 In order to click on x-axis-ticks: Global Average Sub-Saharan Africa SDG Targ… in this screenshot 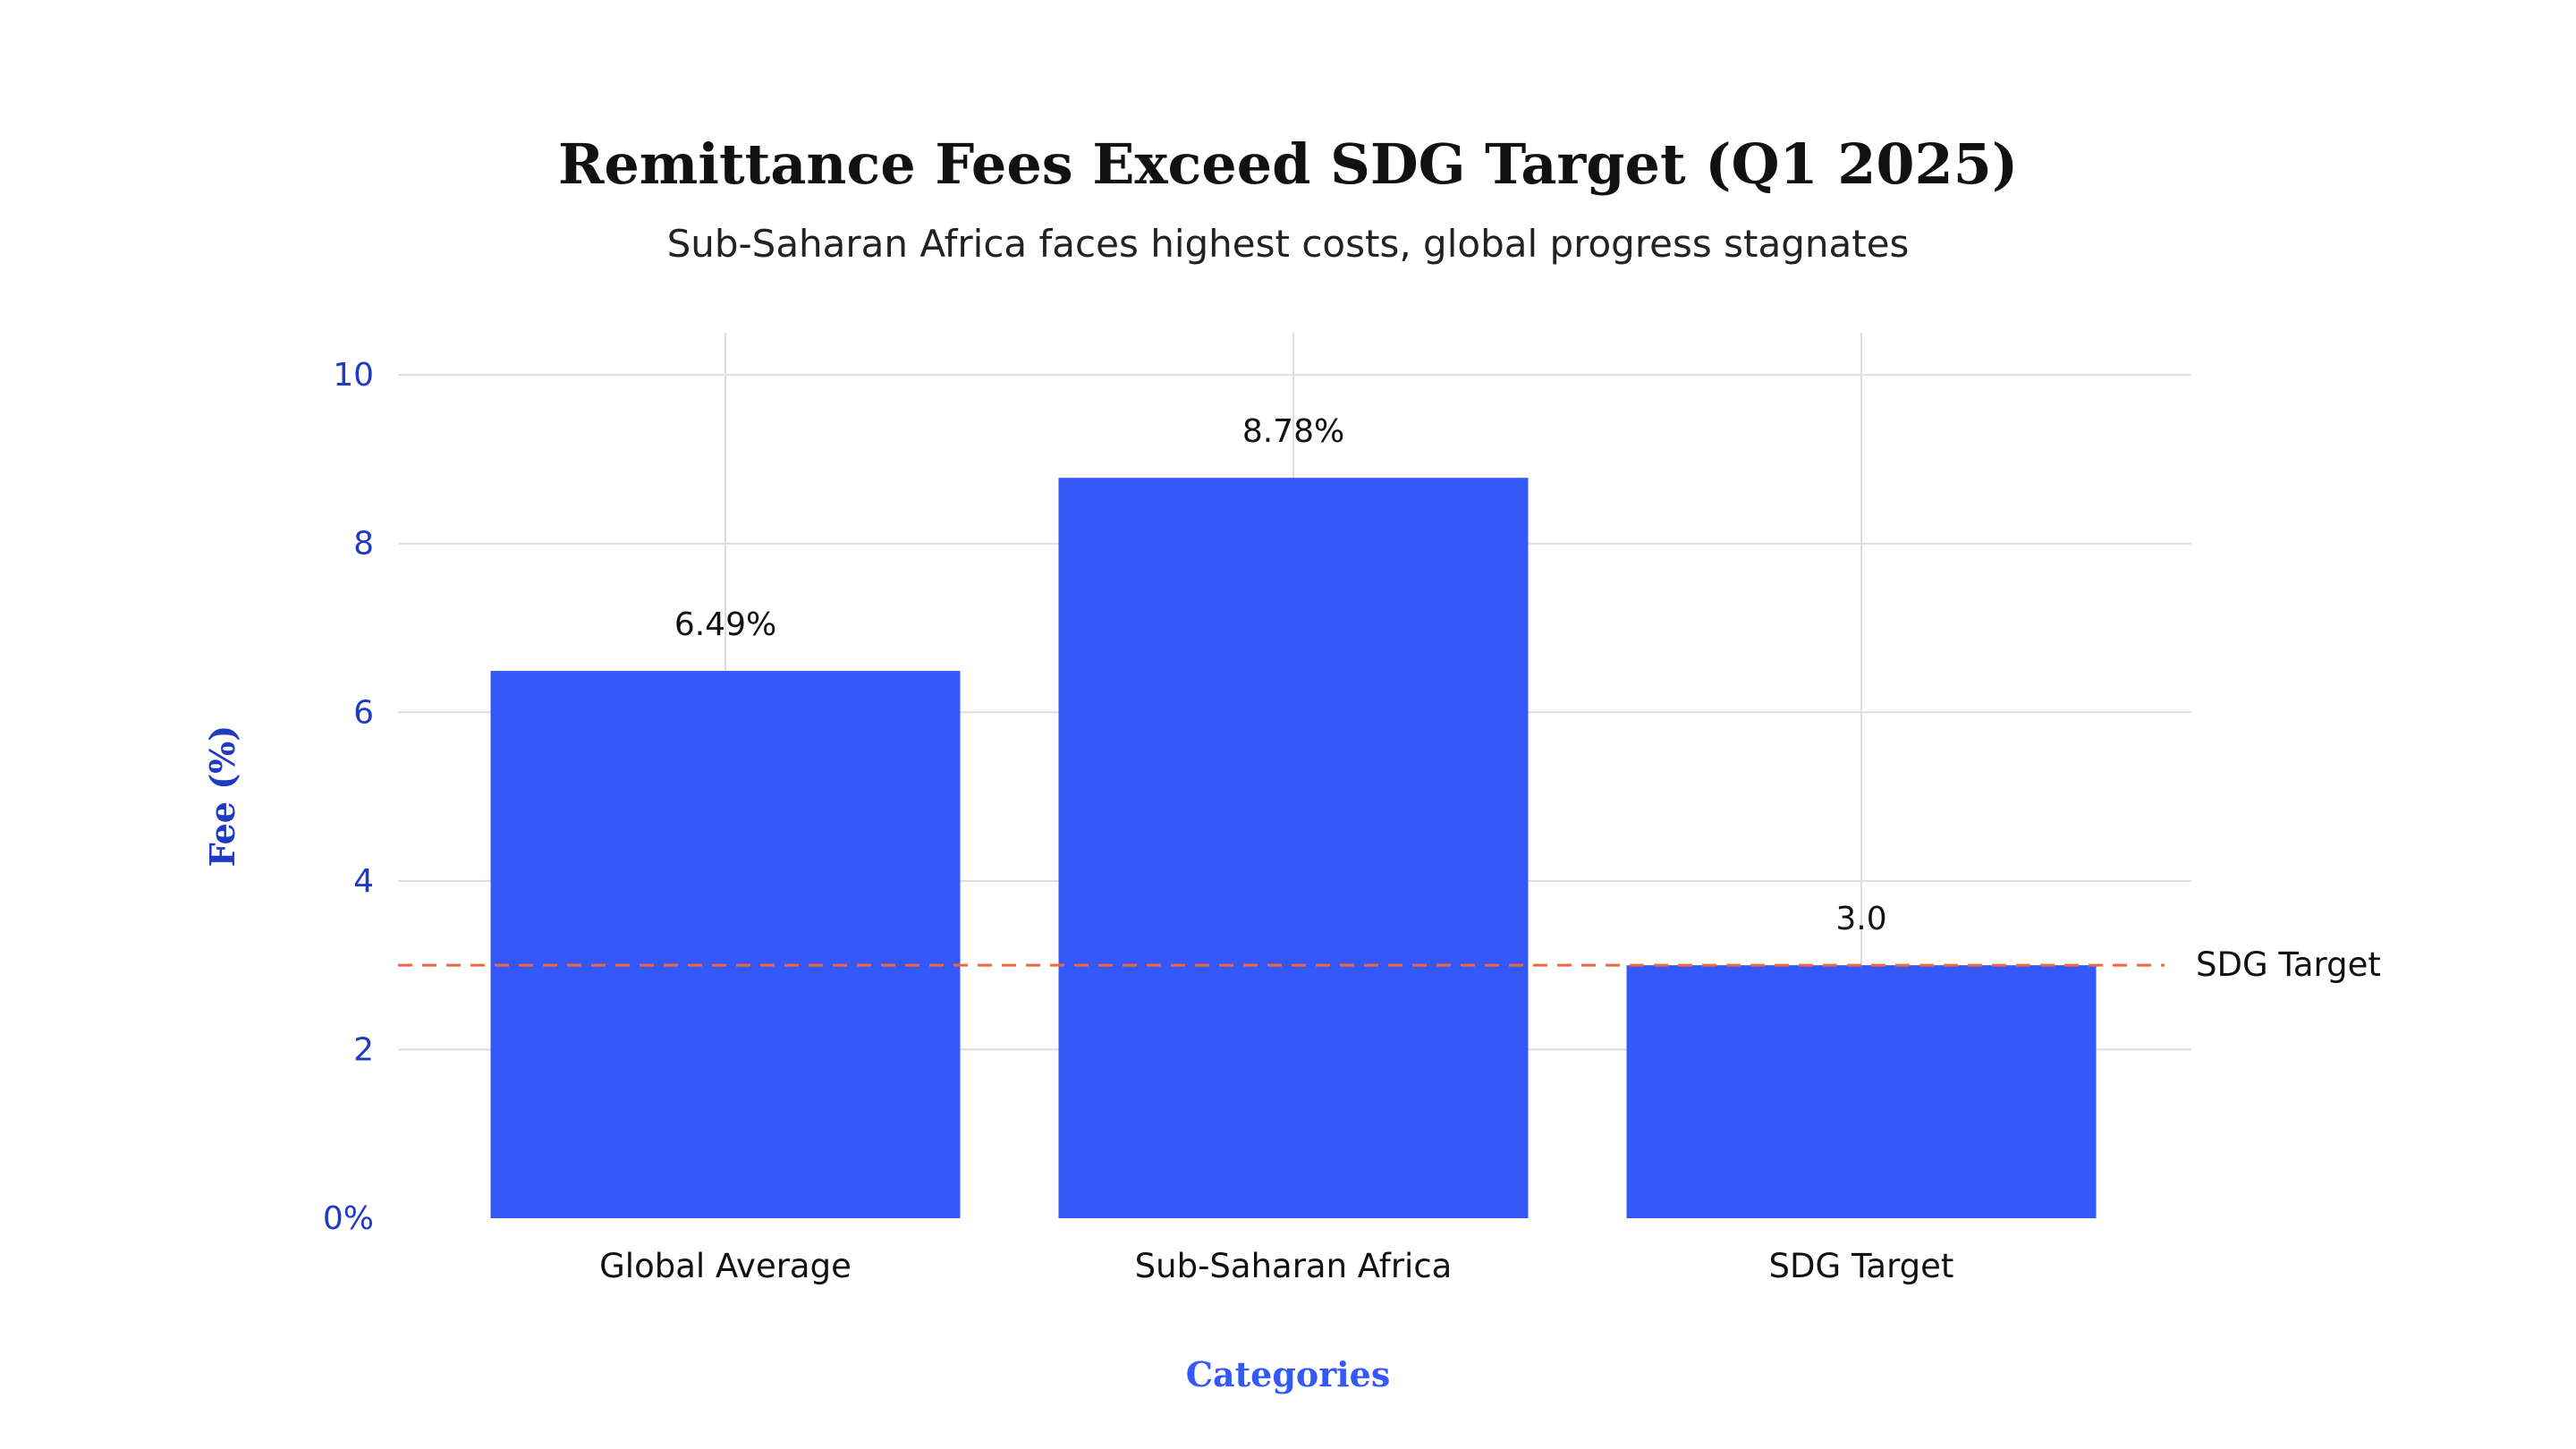, I will do `click(1276, 1266)`.